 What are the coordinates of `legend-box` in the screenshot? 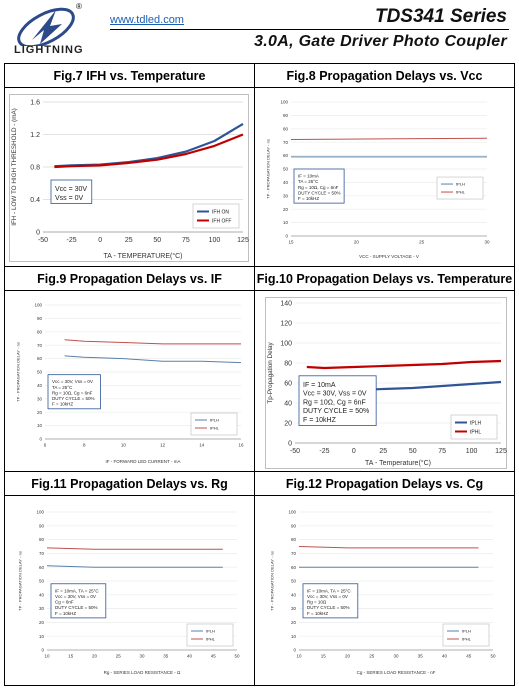 It's located at (216, 216).